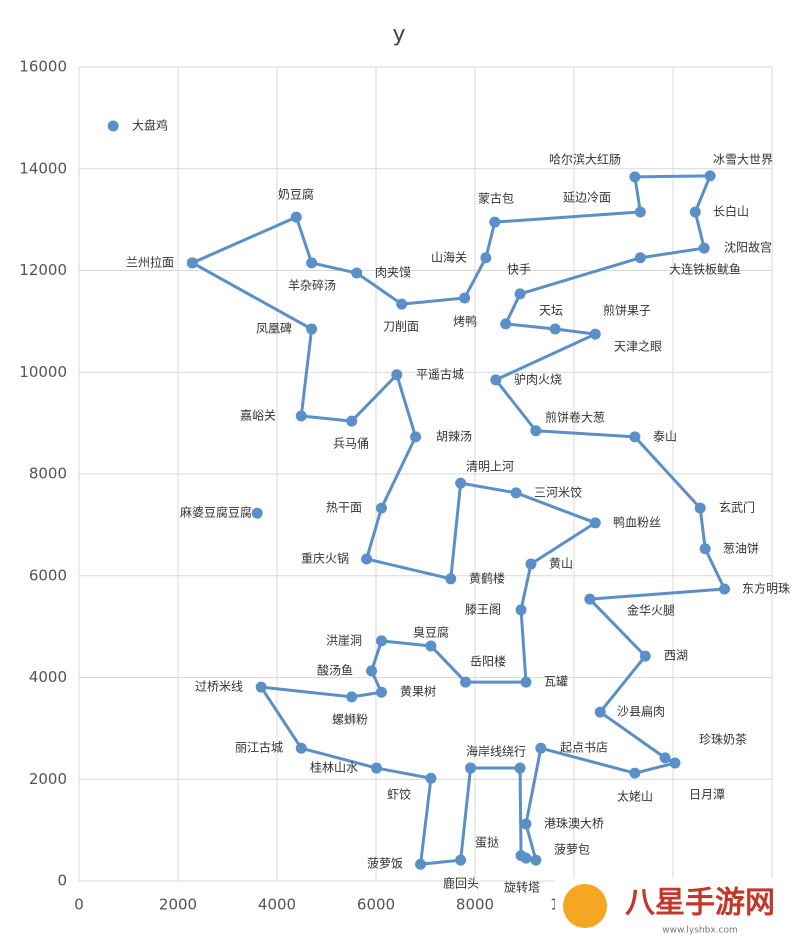 This screenshot has width=800, height=944. I want to click on point-label: 沈阳故宫, so click(748, 247).